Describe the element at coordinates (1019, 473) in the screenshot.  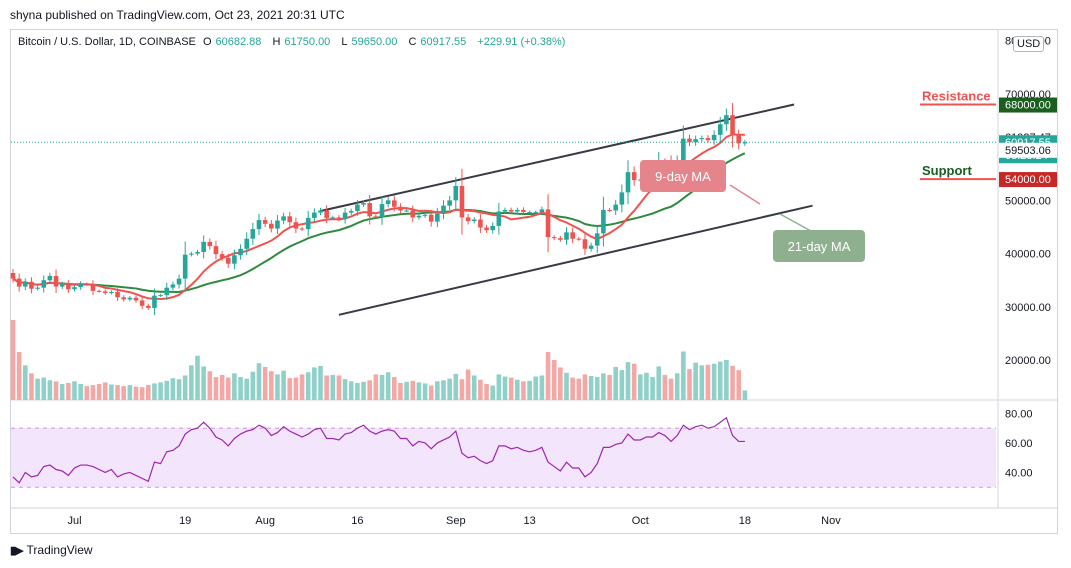
I see `rsi-tick-label: 40.00` at that location.